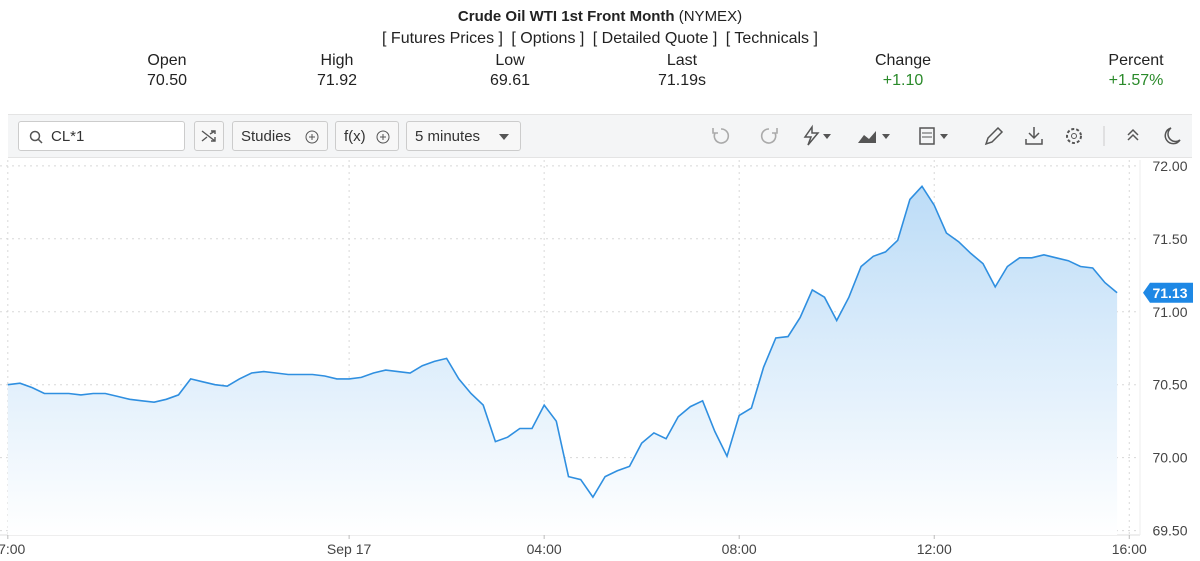 The height and width of the screenshot is (561, 1200). Describe the element at coordinates (1172, 136) in the screenshot. I see `theme-icon` at that location.